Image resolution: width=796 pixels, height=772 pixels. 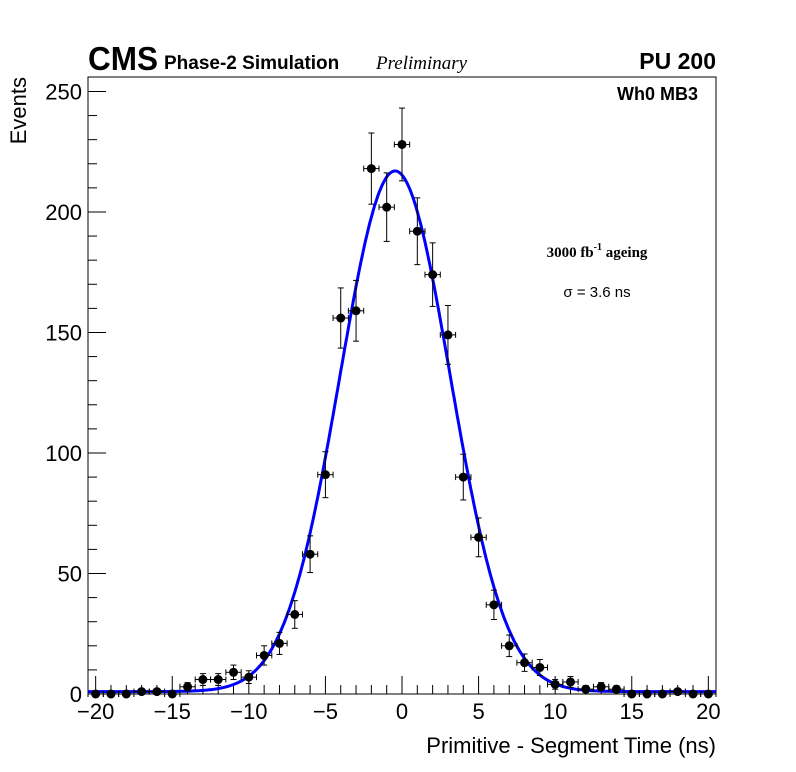 What do you see at coordinates (18, 110) in the screenshot?
I see `y-axis-title: Events` at bounding box center [18, 110].